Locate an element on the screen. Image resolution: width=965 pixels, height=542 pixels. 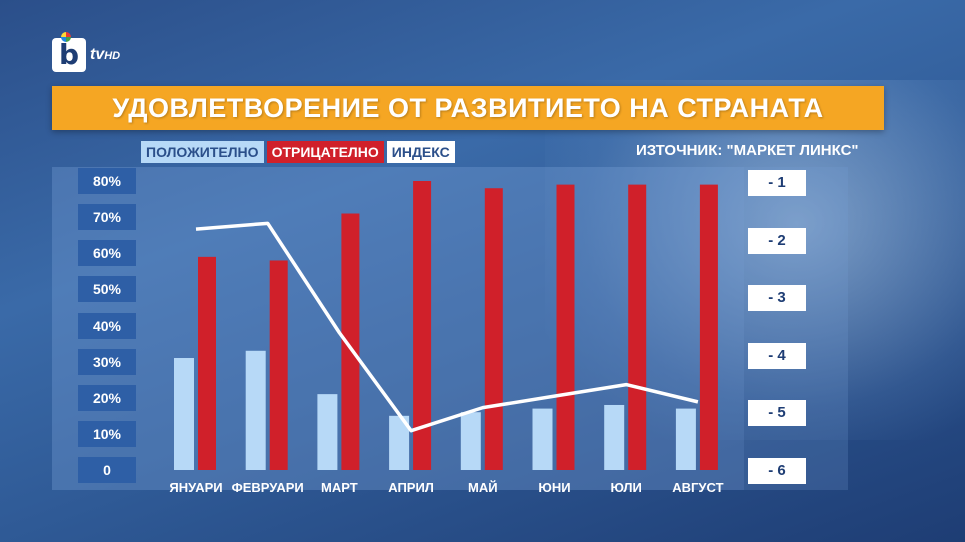
x-tick-label: ЮЛИ is located at coordinates (626, 487).